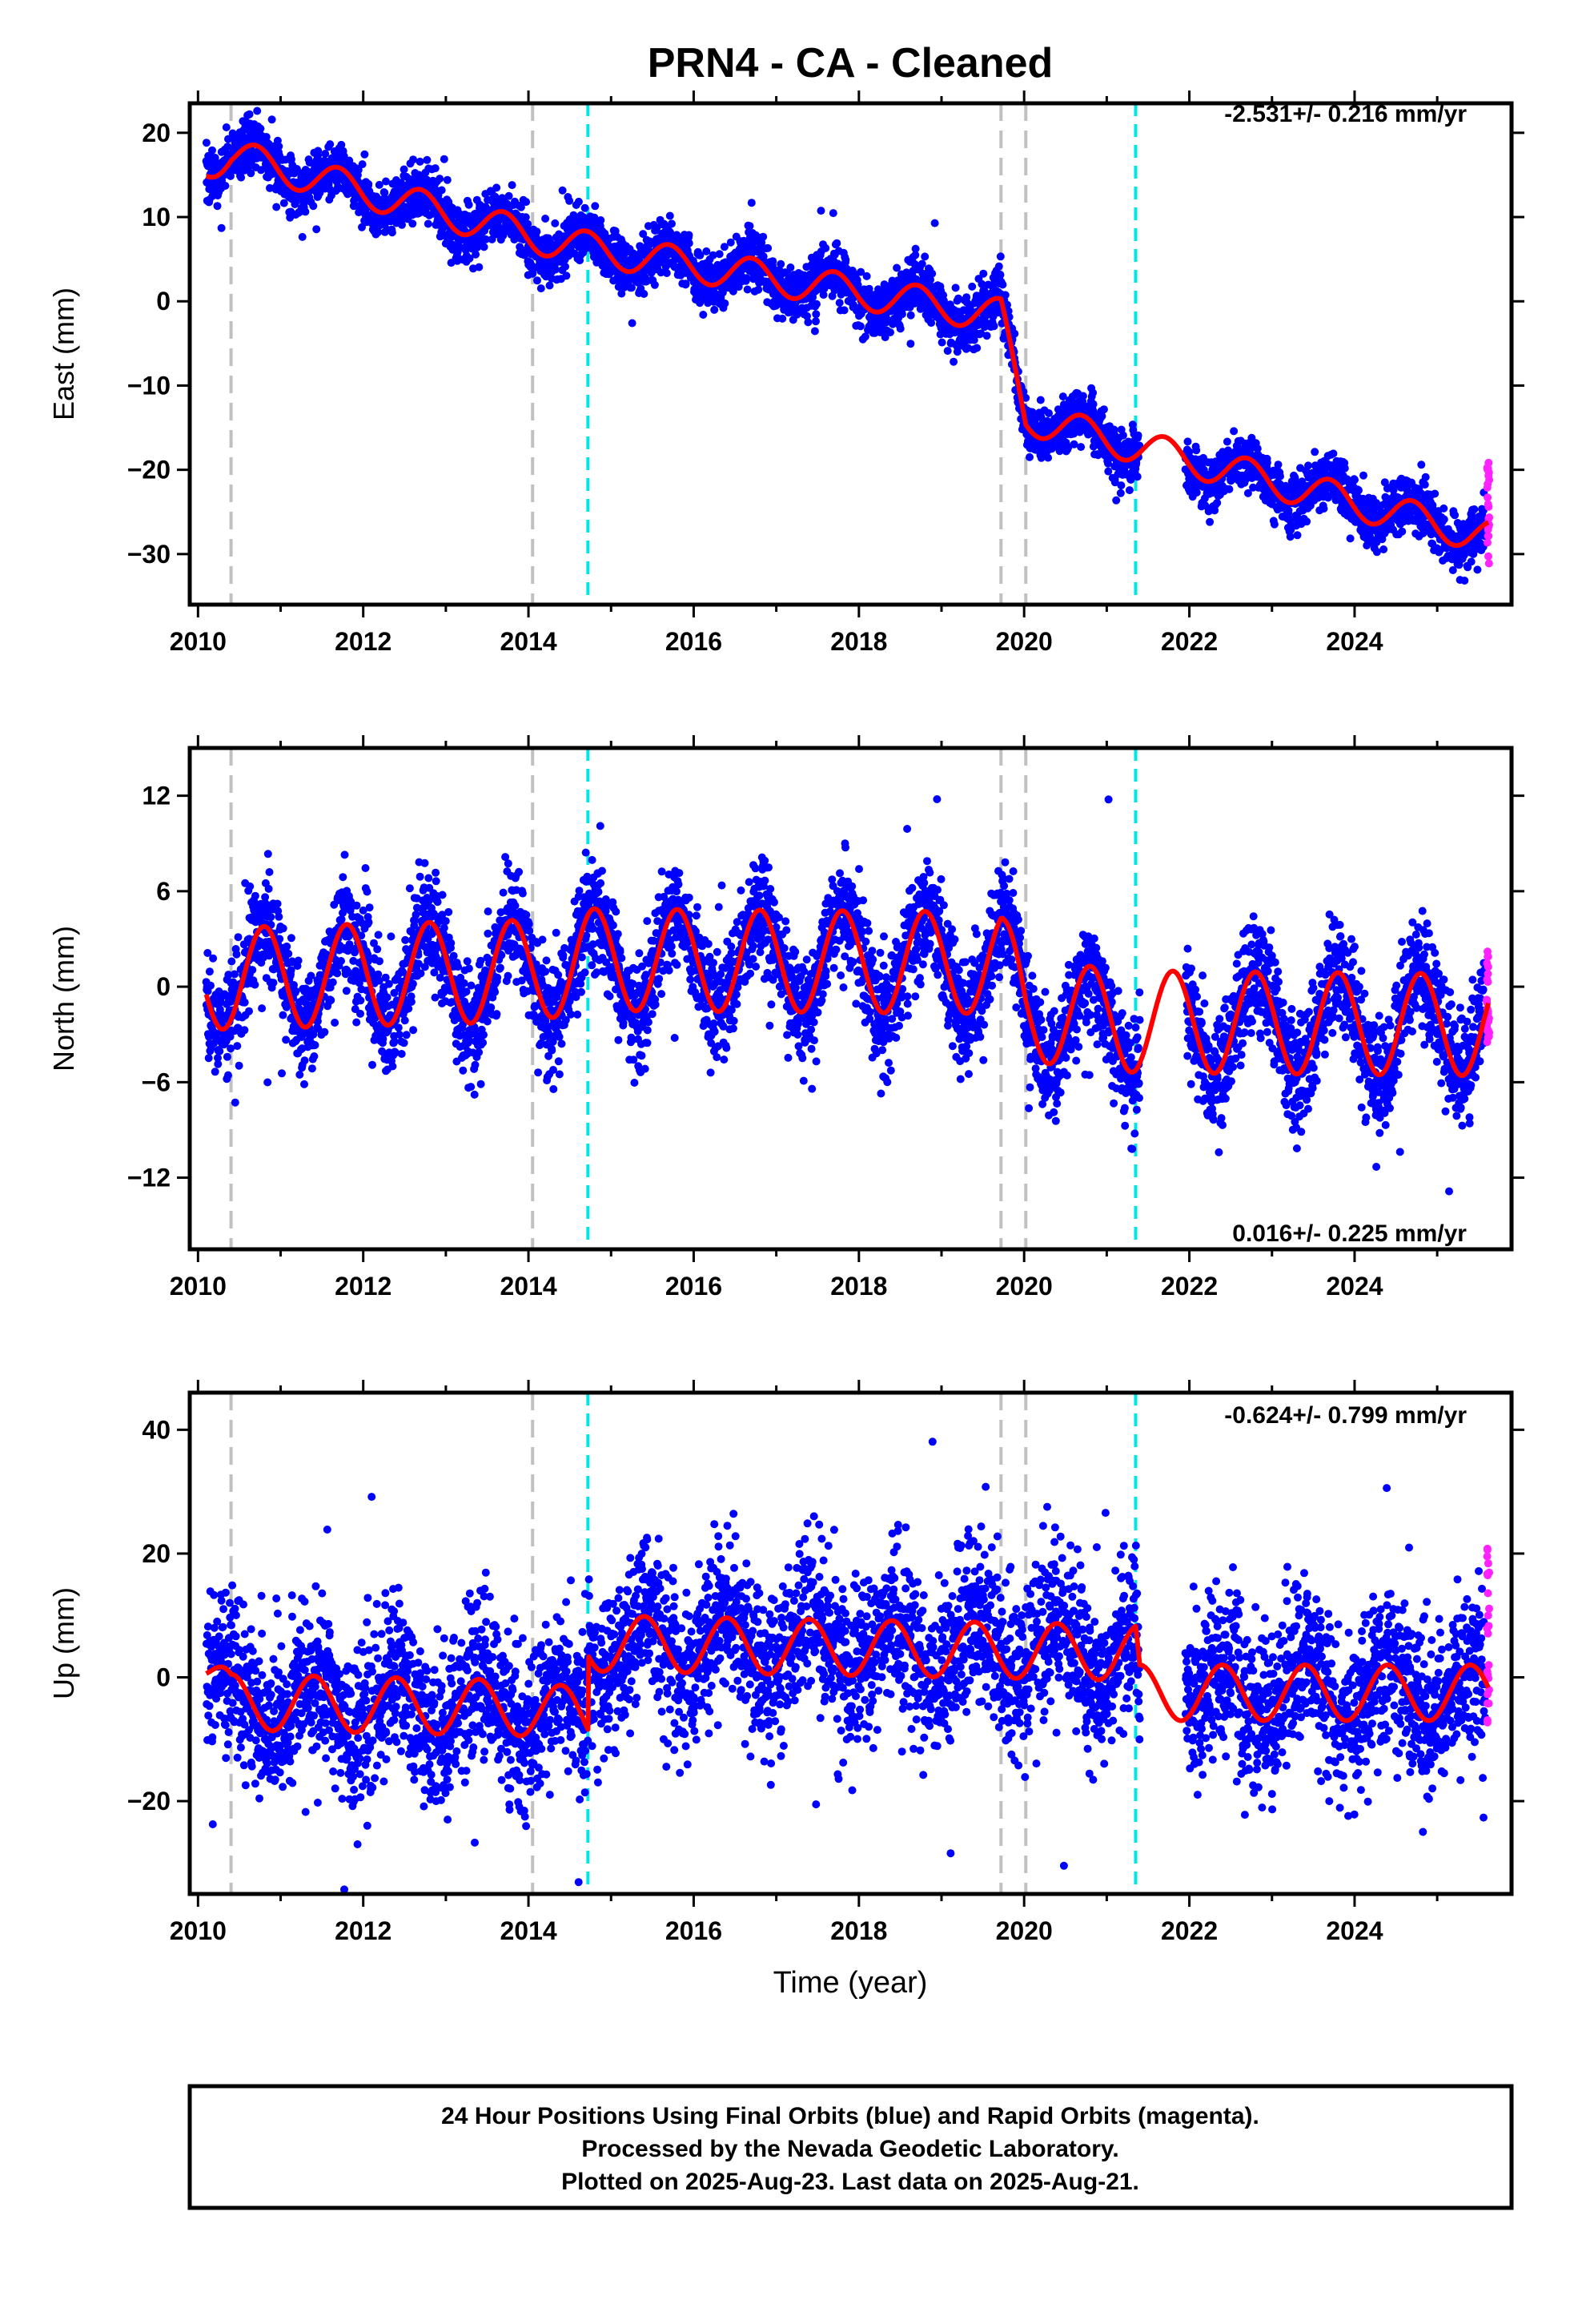 The width and height of the screenshot is (1582, 2324). What do you see at coordinates (149, 470) in the screenshot?
I see `east-y-tick-label: −20` at bounding box center [149, 470].